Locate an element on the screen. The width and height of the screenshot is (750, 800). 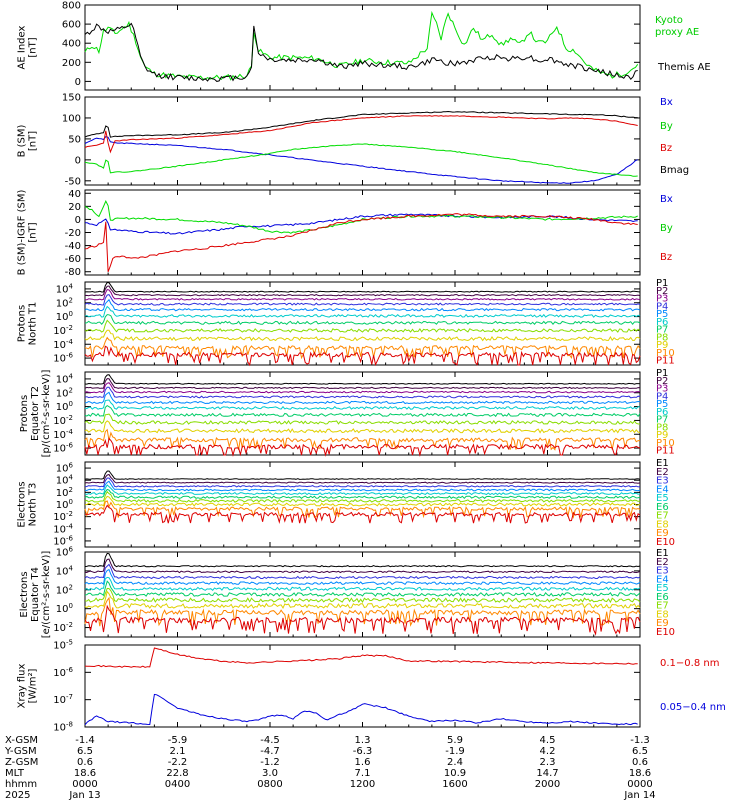
y-axis-label: Xray flux is located at coordinates (22, 686).